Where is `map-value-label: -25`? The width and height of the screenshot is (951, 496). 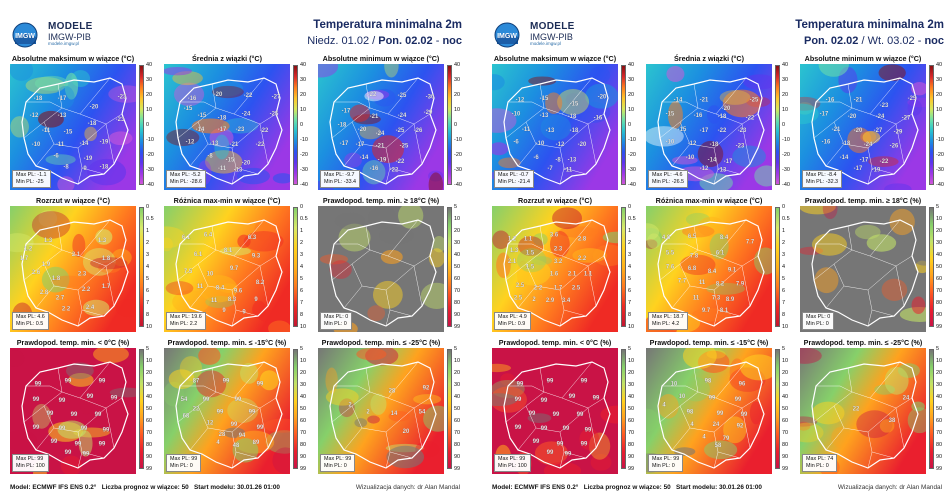 map-value-label: -25 is located at coordinates (754, 100).